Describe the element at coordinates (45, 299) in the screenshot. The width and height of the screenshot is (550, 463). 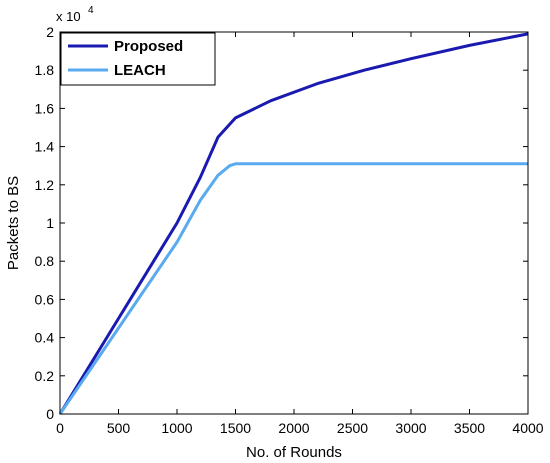
I see `y-tick-label: 0.6` at that location.